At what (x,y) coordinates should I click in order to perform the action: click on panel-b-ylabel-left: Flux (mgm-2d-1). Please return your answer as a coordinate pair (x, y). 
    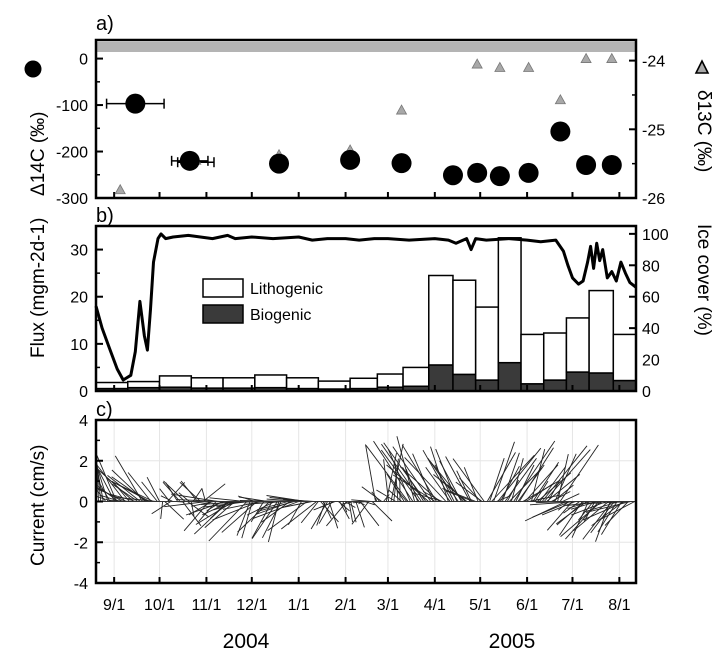
    Looking at the image, I should click on (38, 288).